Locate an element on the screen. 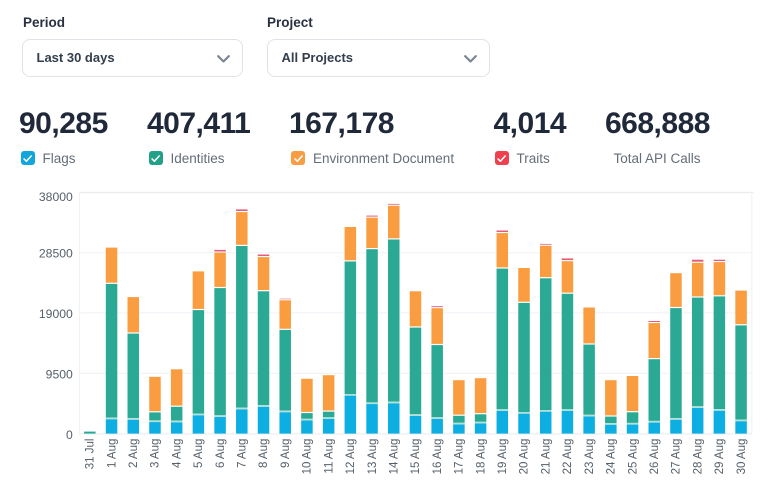 This screenshot has width=780, height=501. svg-text: 21 Aug is located at coordinates (546, 457).